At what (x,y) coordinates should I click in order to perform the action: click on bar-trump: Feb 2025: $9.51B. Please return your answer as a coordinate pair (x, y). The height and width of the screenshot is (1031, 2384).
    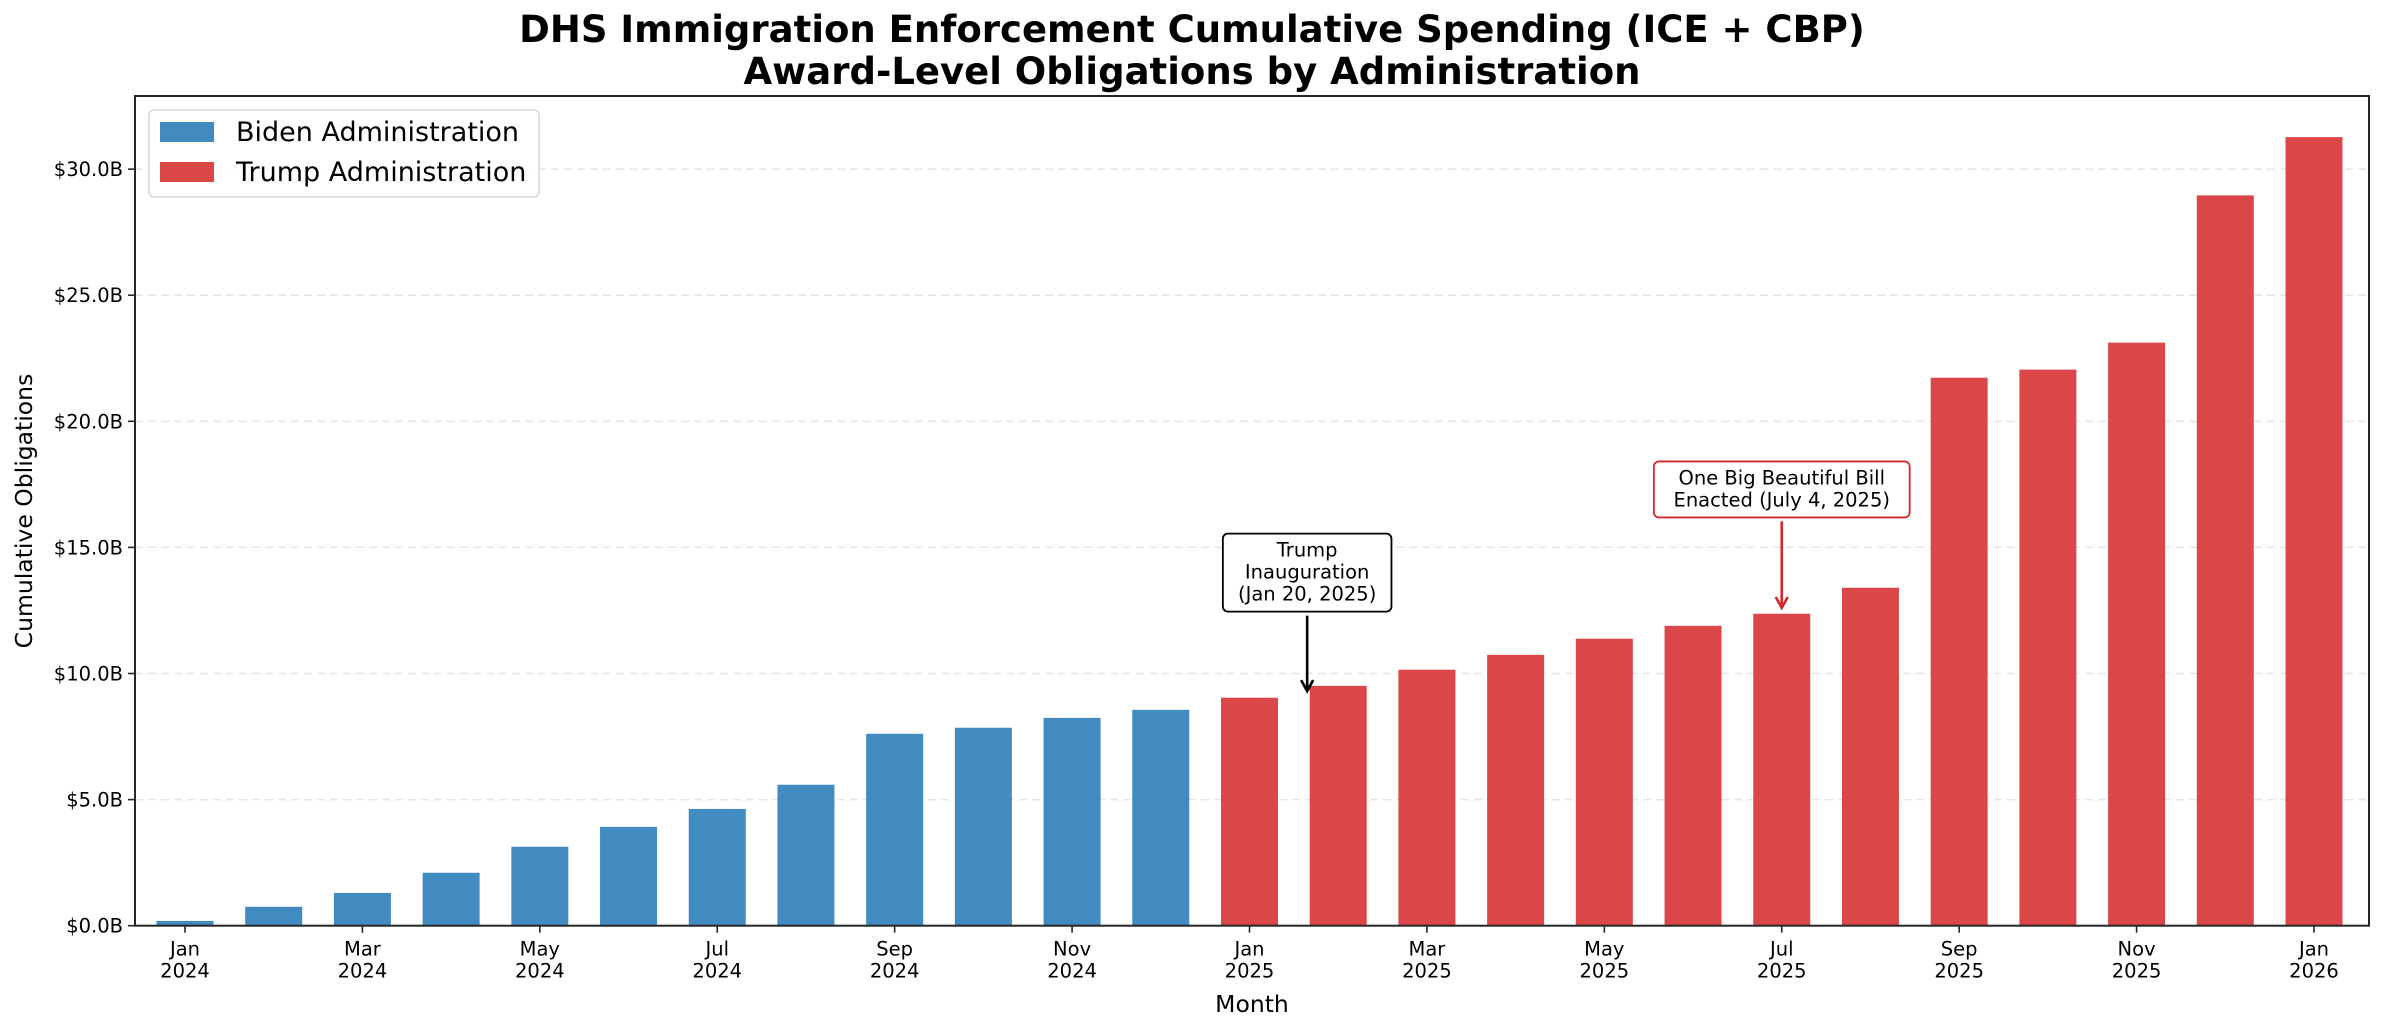
    Looking at the image, I should click on (1338, 805).